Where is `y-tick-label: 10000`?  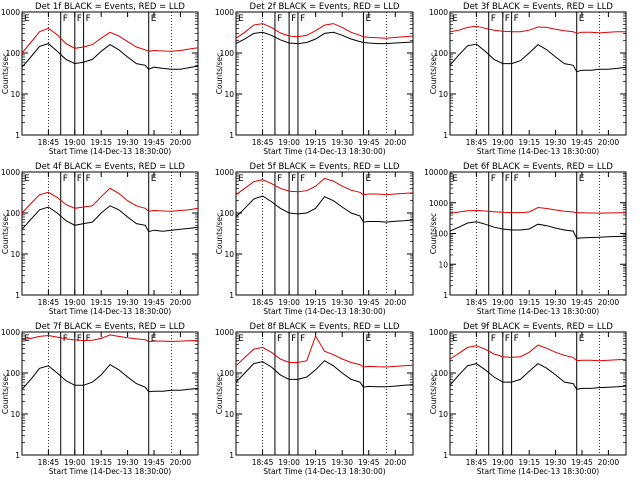 y-tick-label: 10000 is located at coordinates (436, 172).